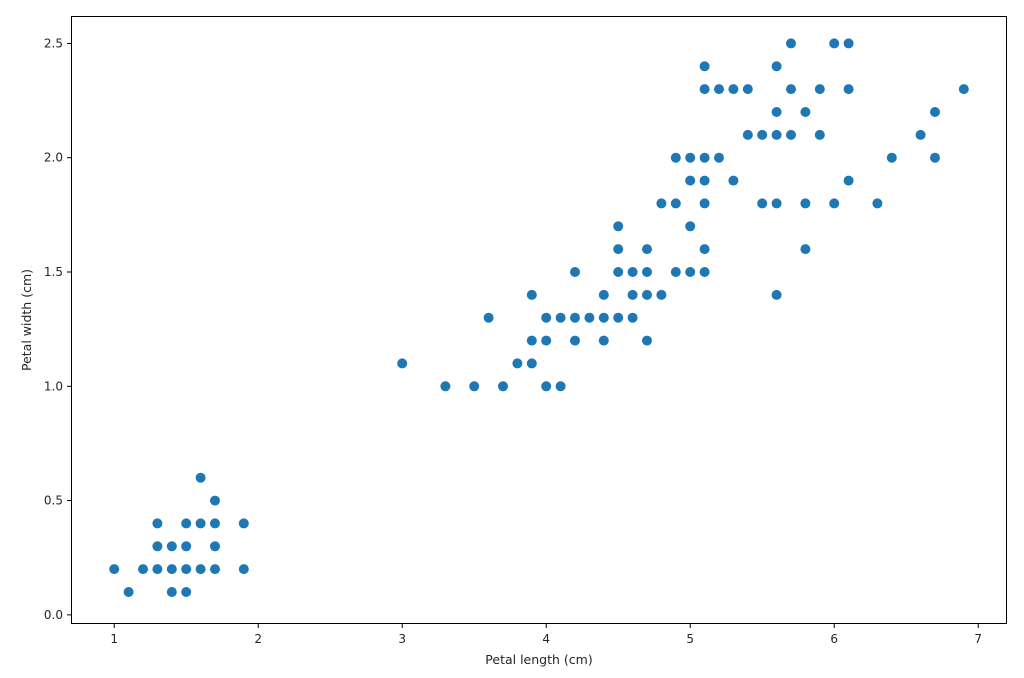  What do you see at coordinates (26, 320) in the screenshot?
I see `y-axis-title: Petal width (cm)` at bounding box center [26, 320].